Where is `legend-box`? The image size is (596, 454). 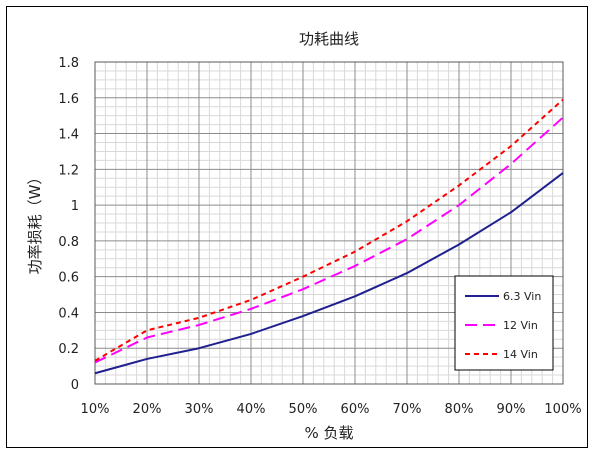
legend-box is located at coordinates (504, 323).